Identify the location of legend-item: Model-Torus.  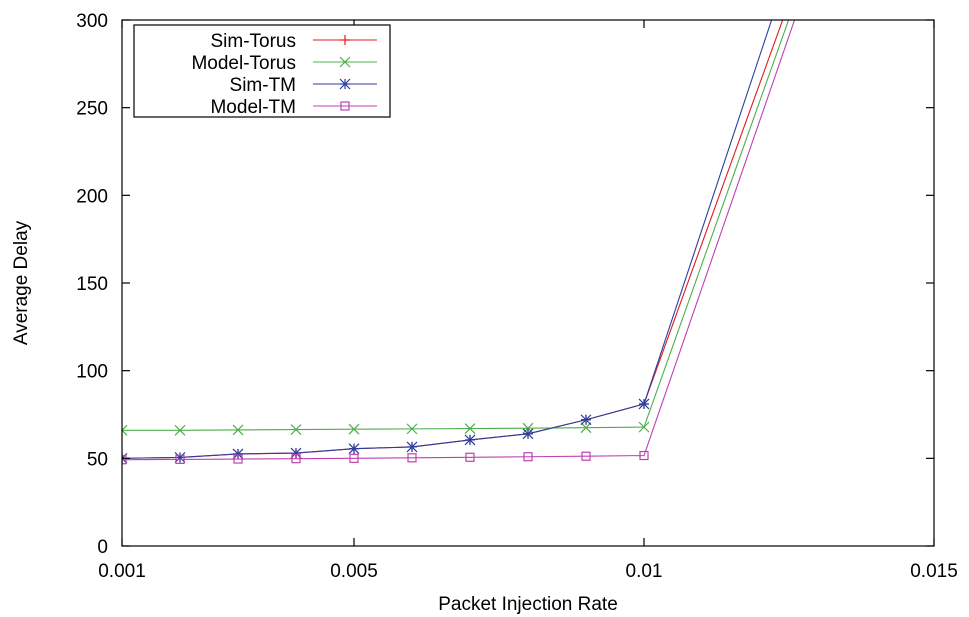
(284, 63).